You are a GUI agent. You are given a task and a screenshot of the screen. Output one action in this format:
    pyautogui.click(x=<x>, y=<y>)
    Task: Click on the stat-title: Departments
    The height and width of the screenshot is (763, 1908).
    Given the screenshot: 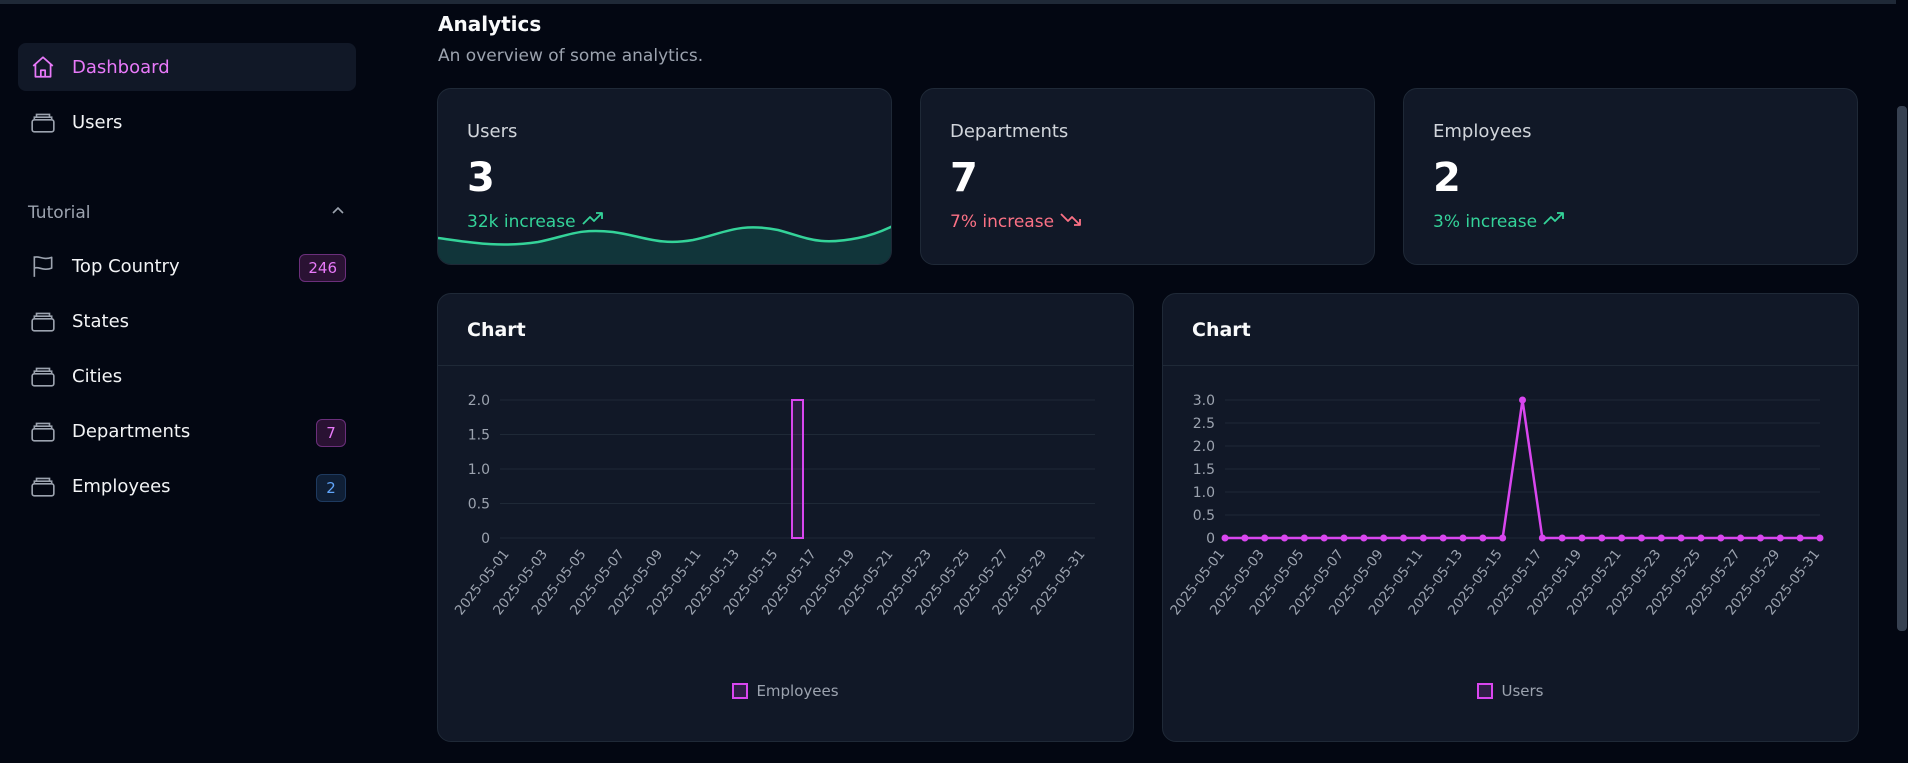 What is the action you would take?
    pyautogui.click(x=1009, y=131)
    